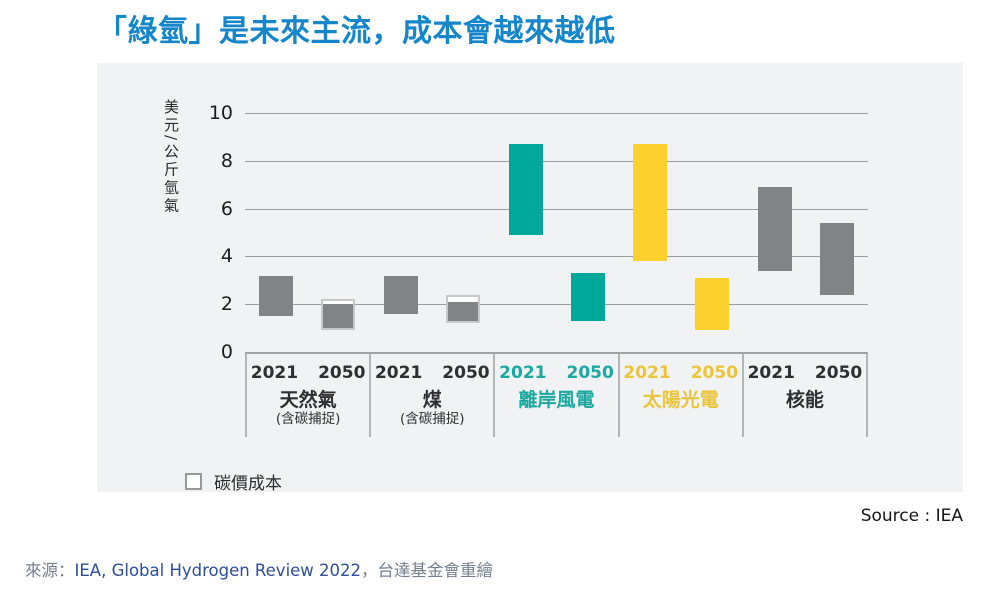 Image resolution: width=985 pixels, height=589 pixels. What do you see at coordinates (587, 297) in the screenshot?
I see `bar-離岸風電-2050` at bounding box center [587, 297].